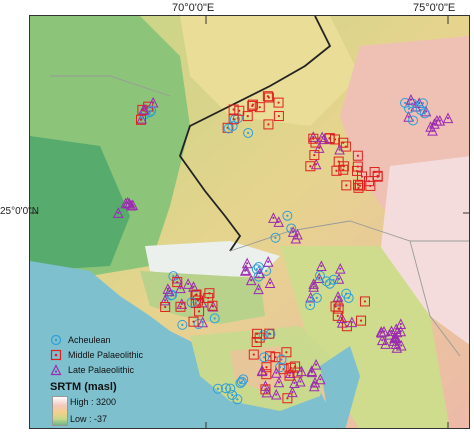 Image resolution: width=474 pixels, height=436 pixels. I want to click on elevation-high: High : 3200, so click(93, 402).